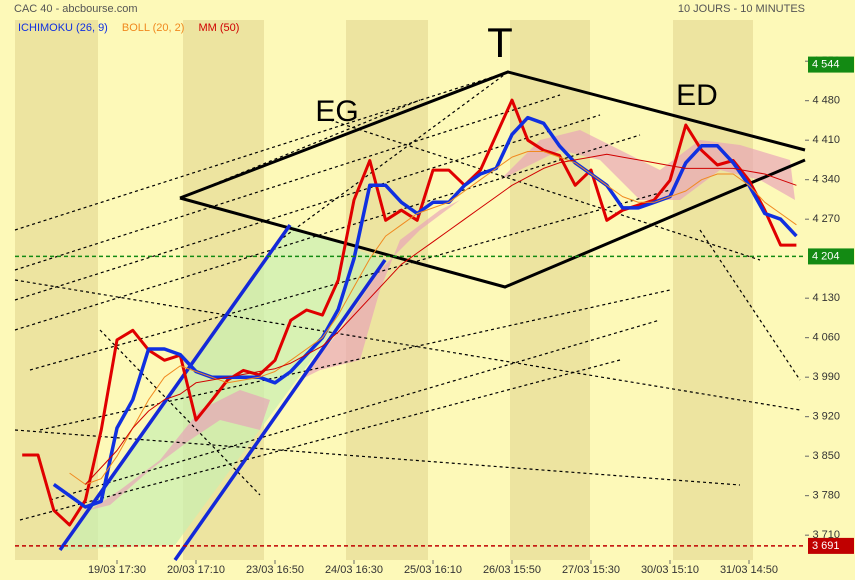 This screenshot has height=580, width=855. I want to click on y-tick-label: 4 410, so click(826, 140).